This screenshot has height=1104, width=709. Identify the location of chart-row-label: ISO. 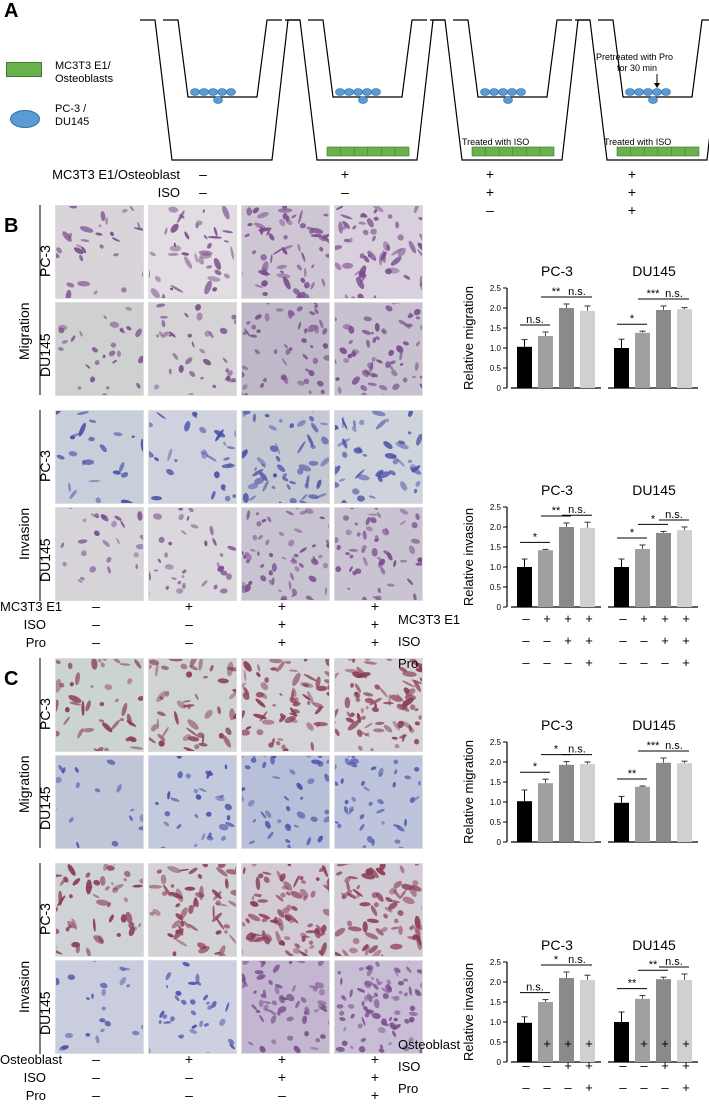
(409, 641).